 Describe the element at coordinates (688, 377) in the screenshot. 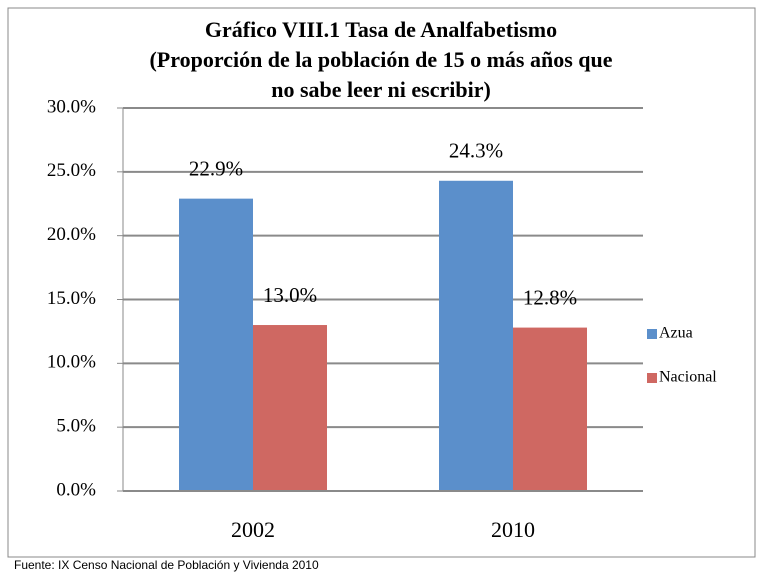

I see `legend-label: Nacional` at that location.